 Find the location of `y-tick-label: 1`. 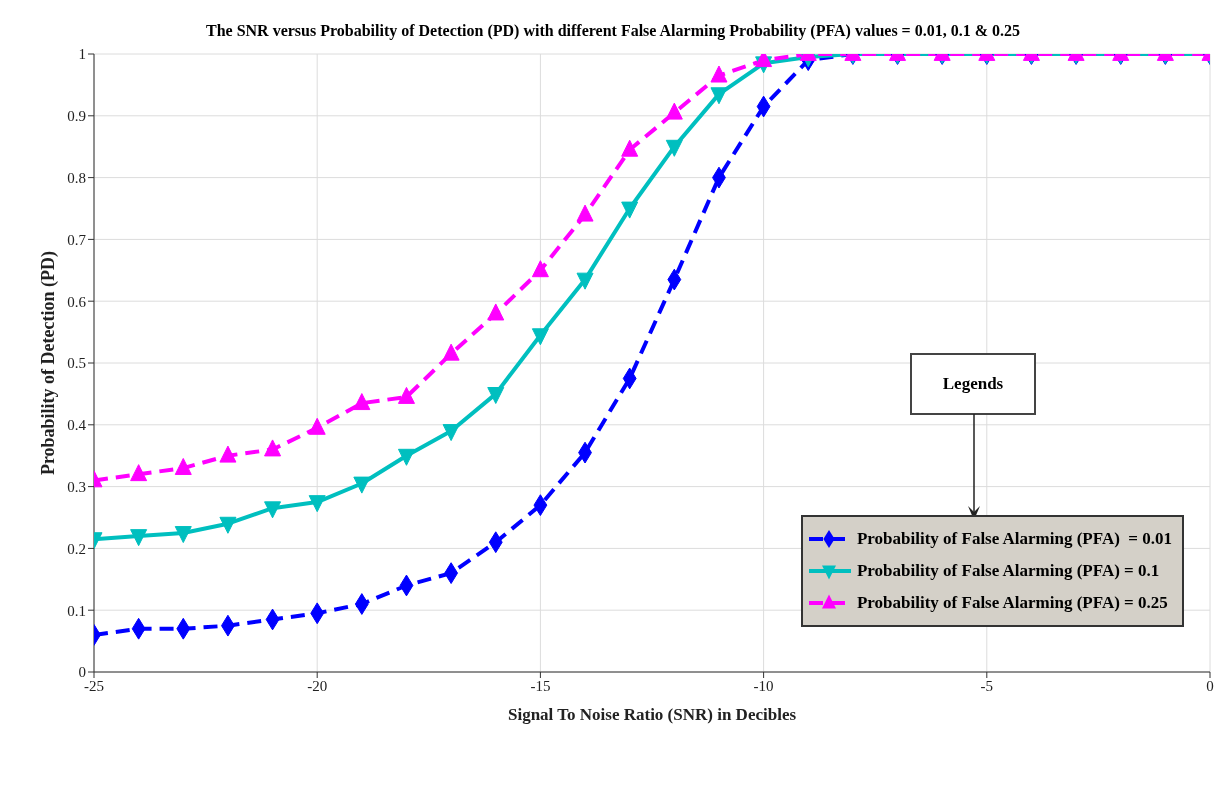

y-tick-label: 1 is located at coordinates (82, 54).